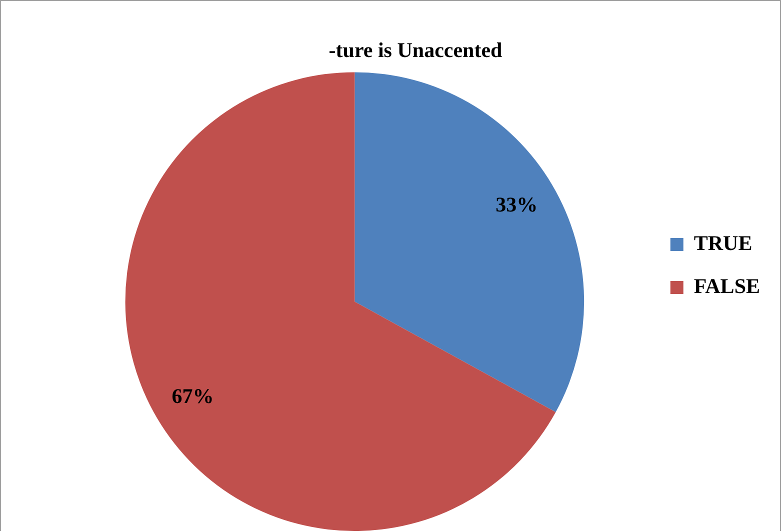 This screenshot has width=781, height=532. I want to click on legend-label: FALSE, so click(727, 286).